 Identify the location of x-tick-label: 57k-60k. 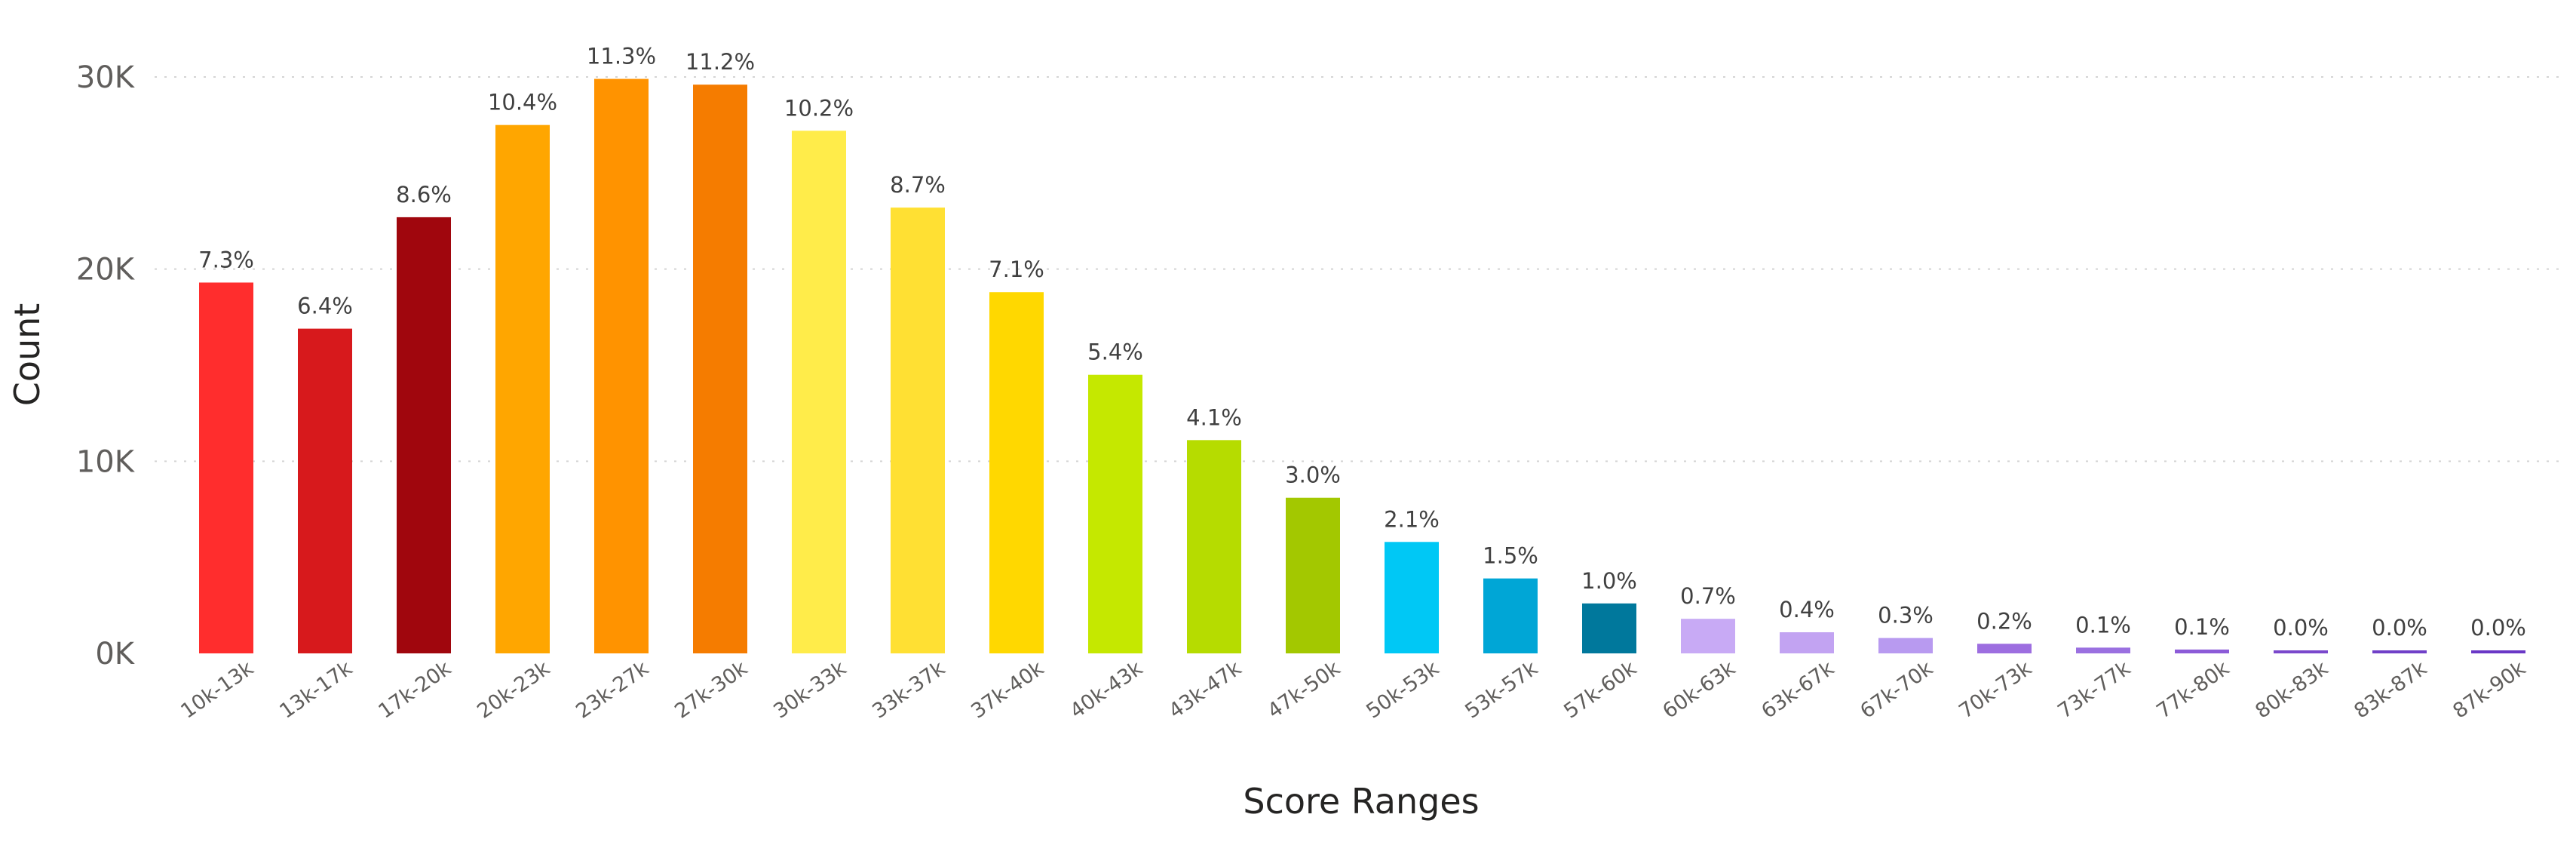
(1600, 690).